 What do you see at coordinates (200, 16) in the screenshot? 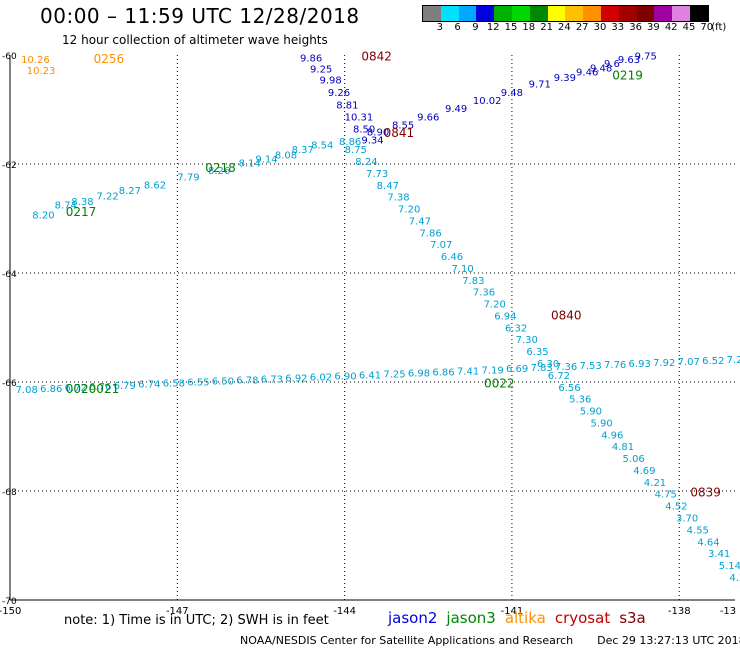
I see `map-title: 00:00 – 11:59 UTC 12/28/2018` at bounding box center [200, 16].